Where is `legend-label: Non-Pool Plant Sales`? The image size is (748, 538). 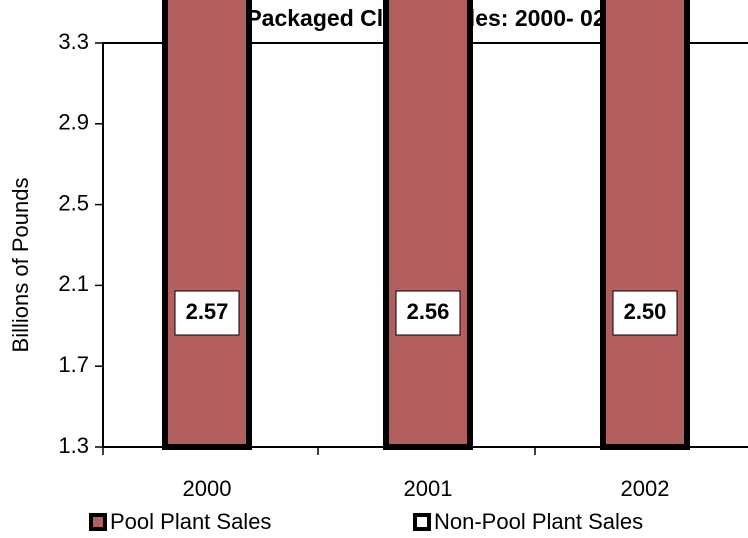
legend-label: Non-Pool Plant Sales is located at coordinates (538, 521).